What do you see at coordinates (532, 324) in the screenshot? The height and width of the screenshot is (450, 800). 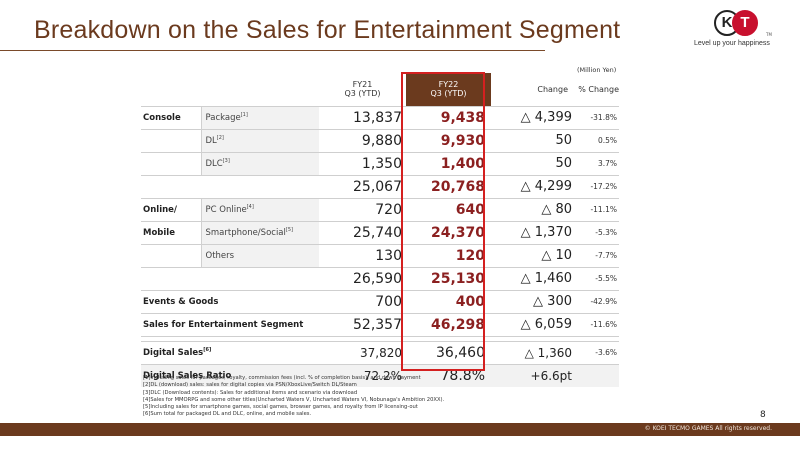 I see `change-value: △ 6,059` at bounding box center [532, 324].